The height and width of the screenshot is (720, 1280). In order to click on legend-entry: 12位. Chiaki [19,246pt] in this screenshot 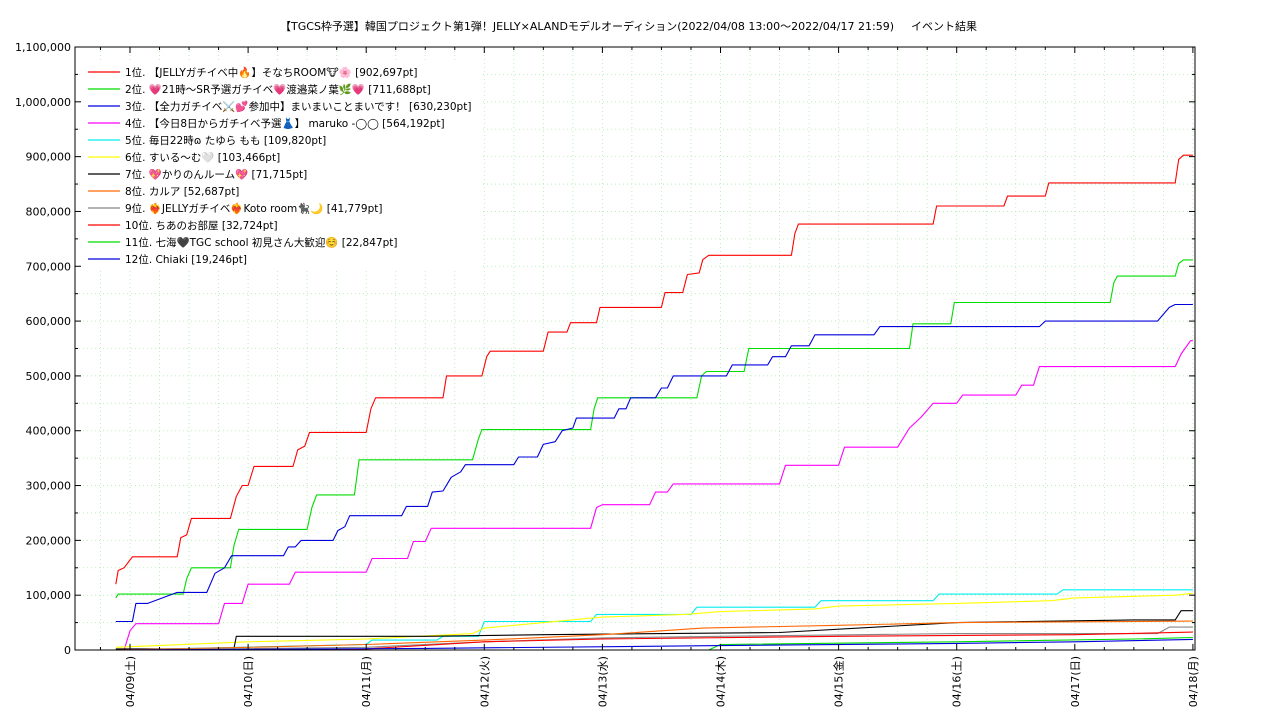, I will do `click(186, 259)`.